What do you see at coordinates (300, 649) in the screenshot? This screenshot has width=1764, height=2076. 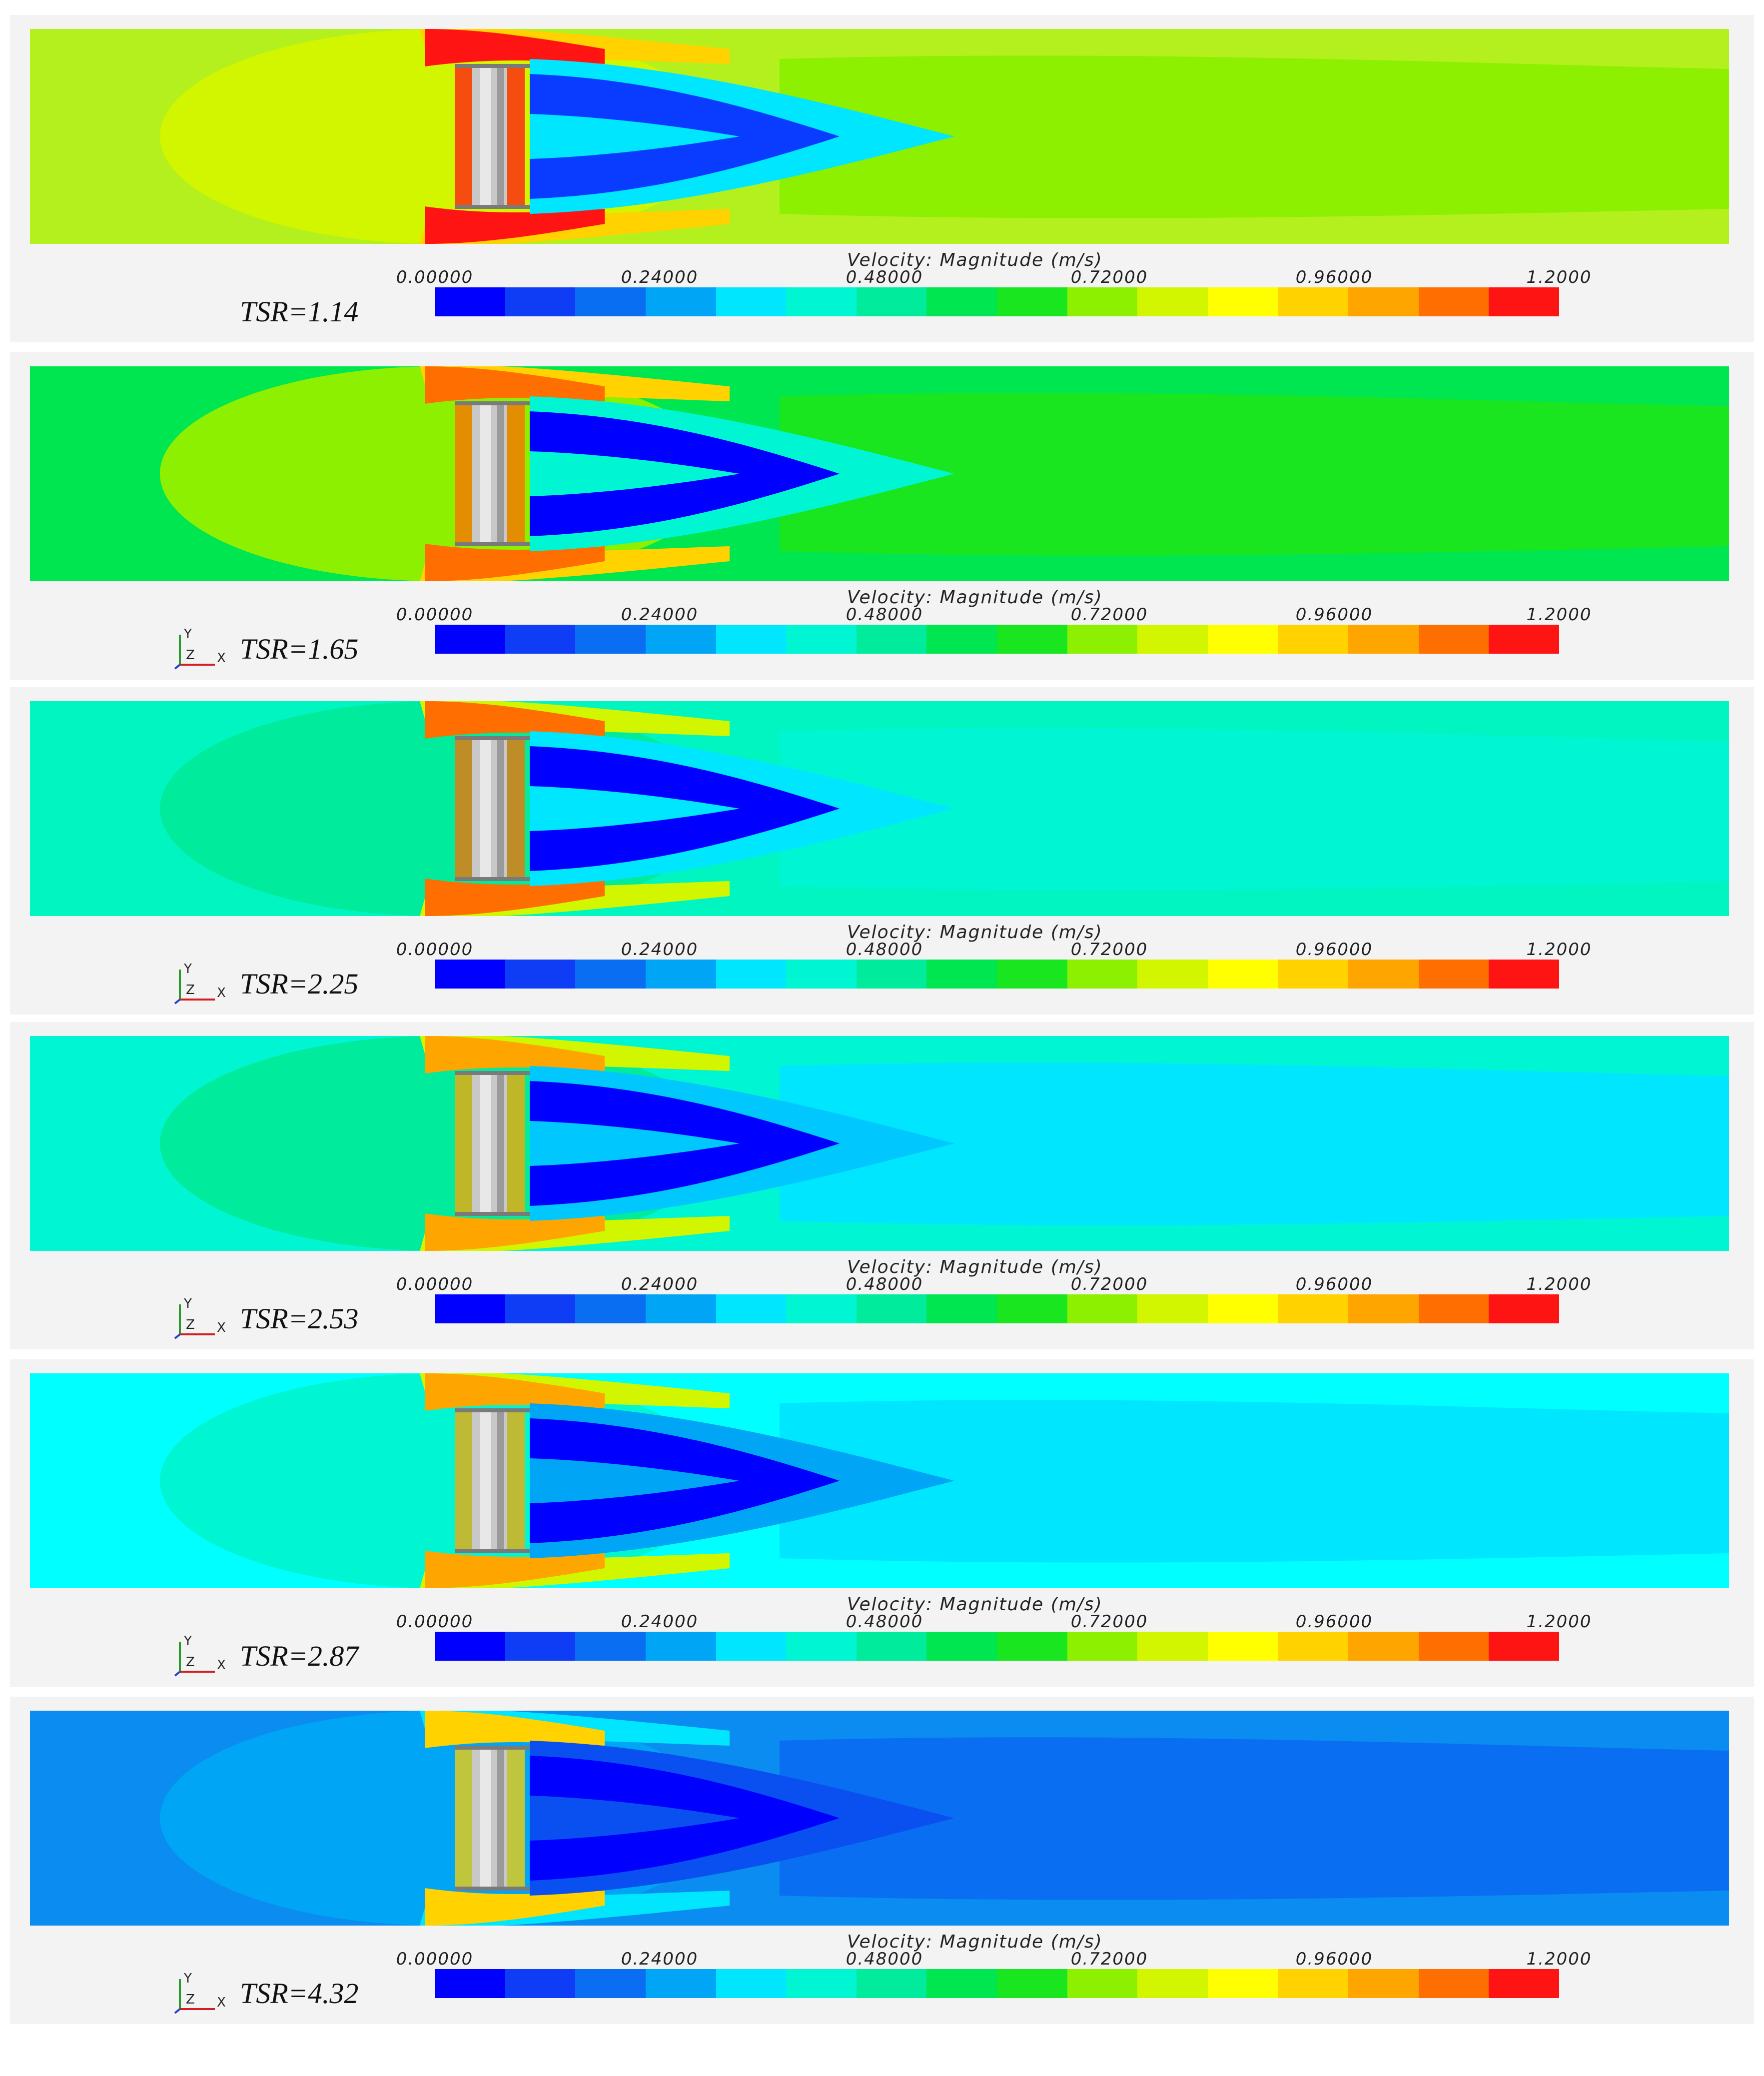 I see `tsr-label: TSR=1.65` at bounding box center [300, 649].